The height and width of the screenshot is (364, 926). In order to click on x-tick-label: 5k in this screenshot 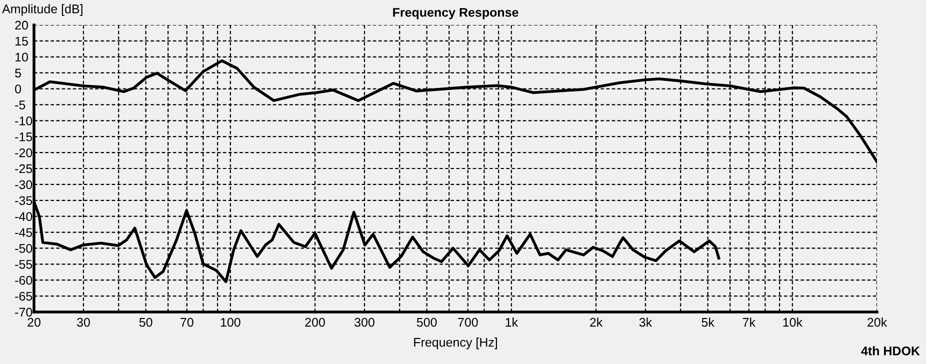, I will do `click(708, 322)`.